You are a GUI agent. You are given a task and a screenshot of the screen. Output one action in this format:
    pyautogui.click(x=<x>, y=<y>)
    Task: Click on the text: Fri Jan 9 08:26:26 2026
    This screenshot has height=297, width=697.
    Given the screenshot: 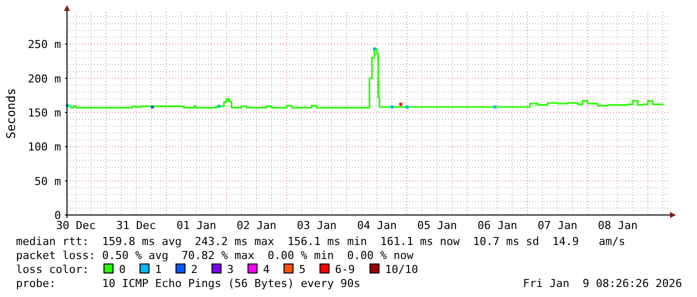 What is the action you would take?
    pyautogui.click(x=602, y=283)
    